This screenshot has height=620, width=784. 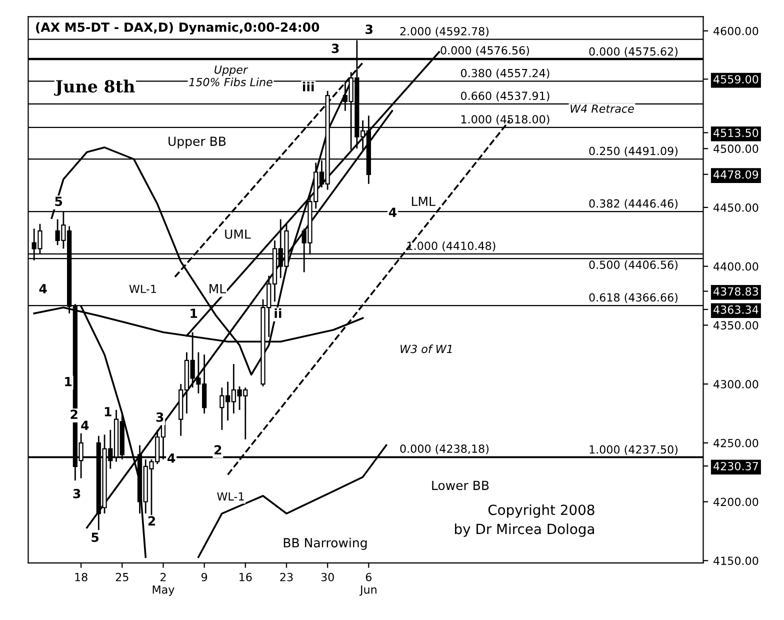 What do you see at coordinates (736, 560) in the screenshot?
I see `y-tick-label: 4150.00` at bounding box center [736, 560].